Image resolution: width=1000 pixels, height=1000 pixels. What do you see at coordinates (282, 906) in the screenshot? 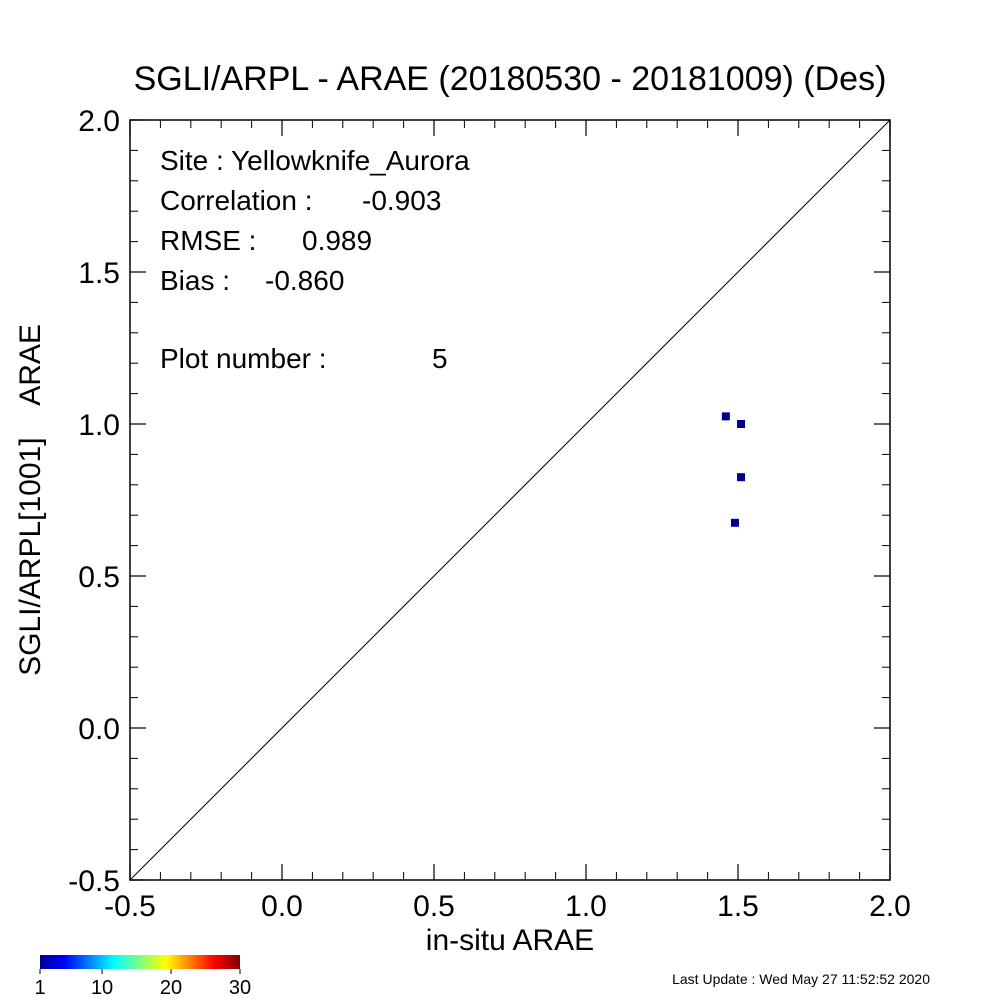
I see `x-tick-label: 0.0` at bounding box center [282, 906].